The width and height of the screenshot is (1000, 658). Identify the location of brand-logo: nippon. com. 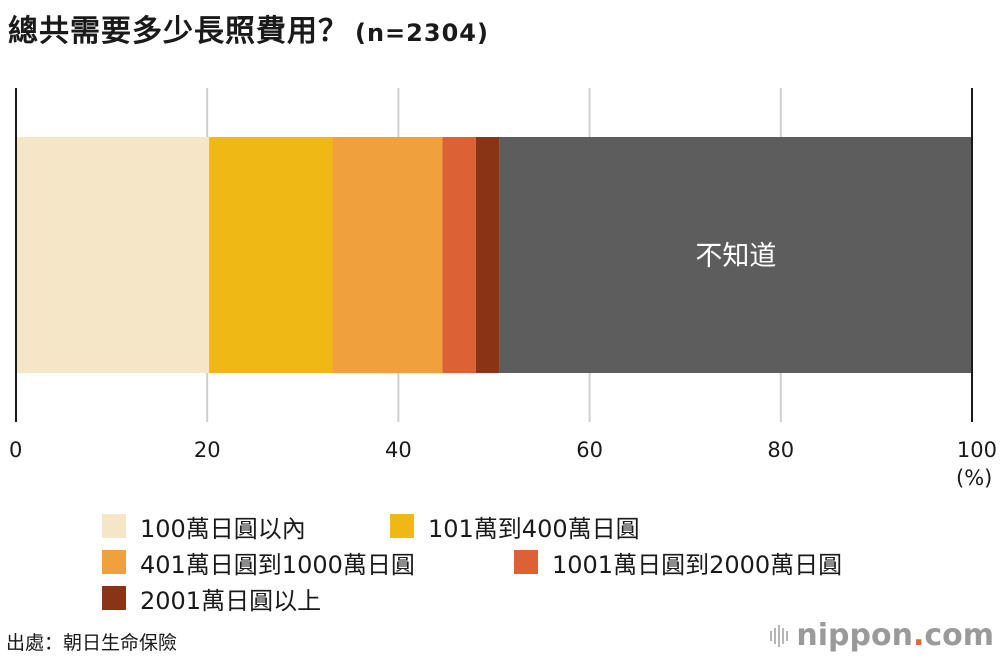
(882, 635).